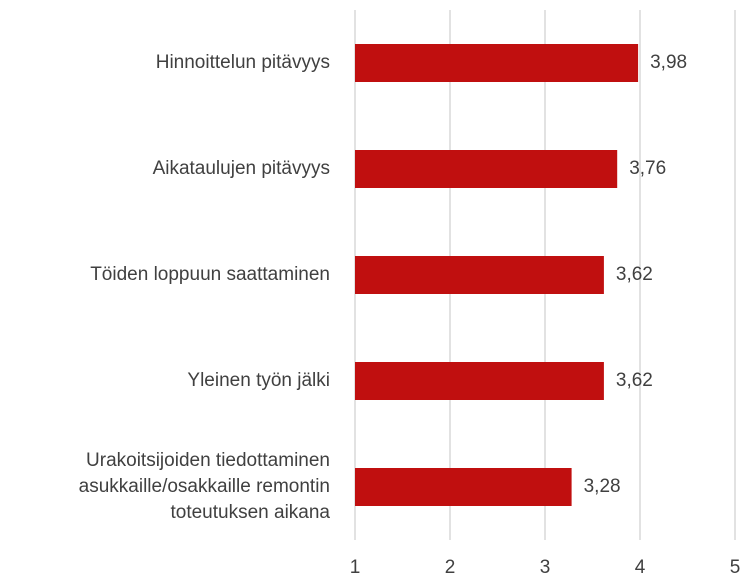  Describe the element at coordinates (241, 168) in the screenshot. I see `y-tick-label: Aikataulujen pitävyys` at that location.